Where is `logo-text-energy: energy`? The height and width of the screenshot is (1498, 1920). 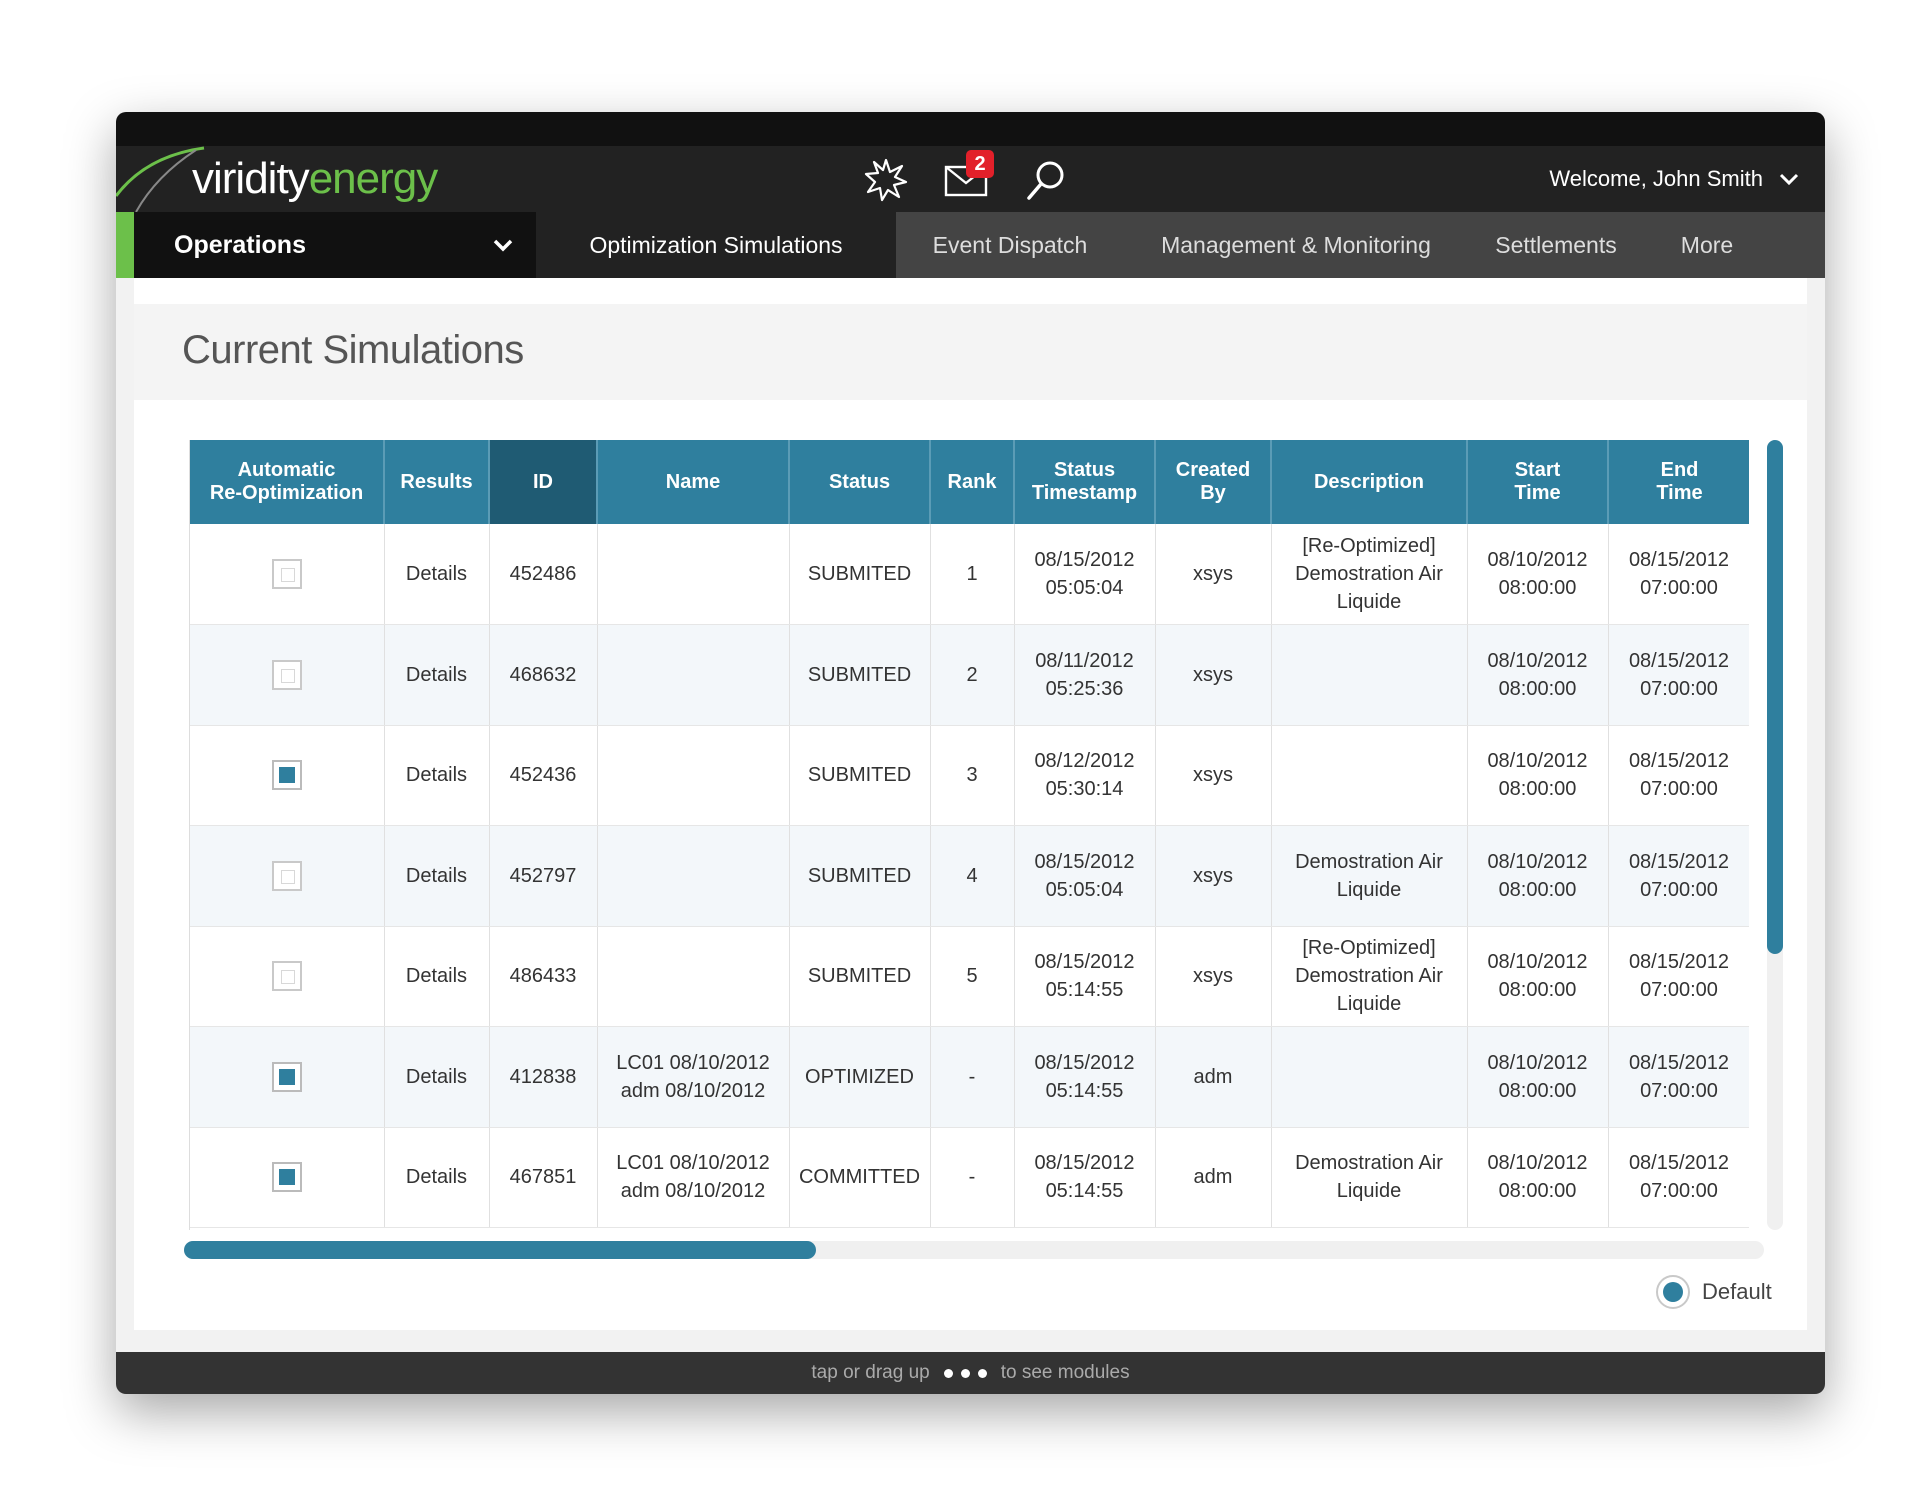
logo-text-energy: energy is located at coordinates (373, 178).